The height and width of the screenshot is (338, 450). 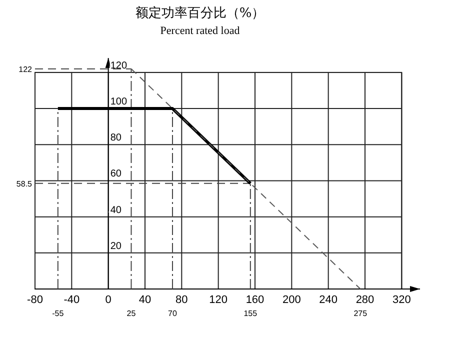 What do you see at coordinates (251, 313) in the screenshot?
I see `ref-line-label: 155` at bounding box center [251, 313].